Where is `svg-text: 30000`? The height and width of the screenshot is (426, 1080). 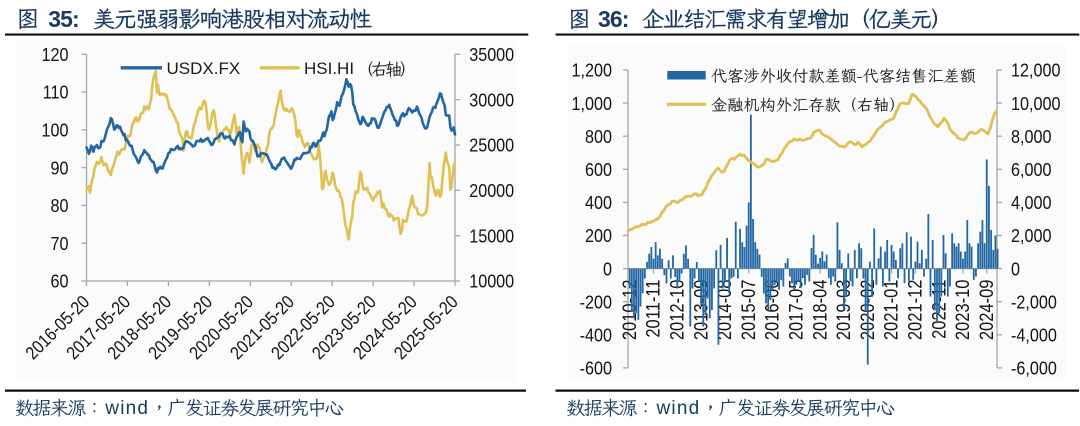 svg-text: 30000 is located at coordinates (491, 99).